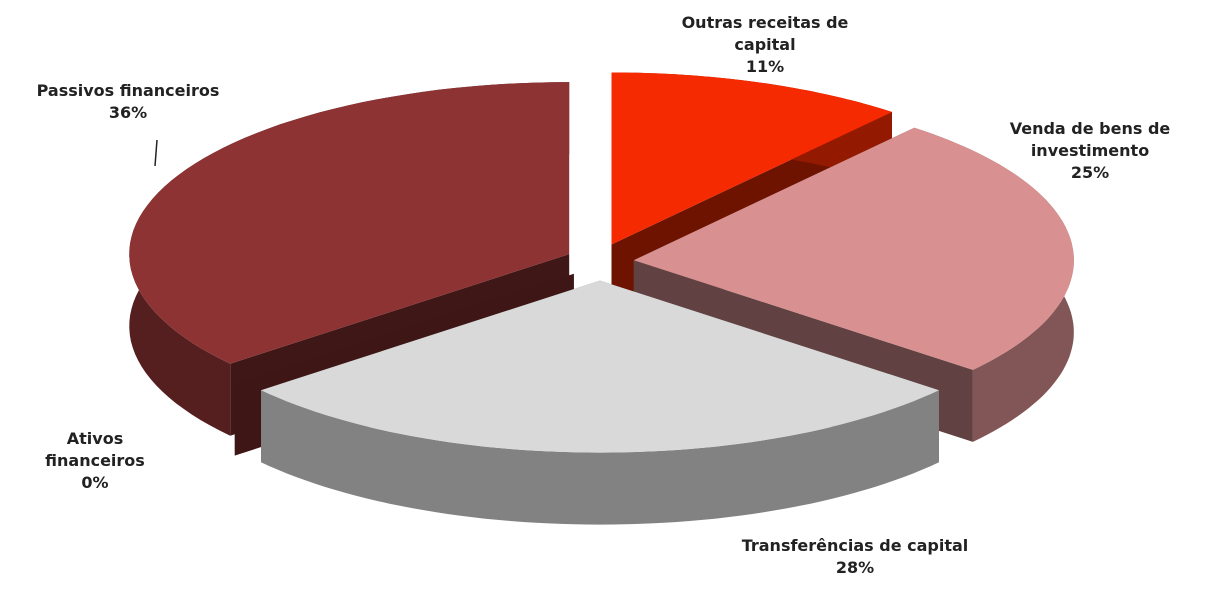 This screenshot has height=604, width=1212. What do you see at coordinates (128, 112) in the screenshot?
I see `value-label: 36%` at bounding box center [128, 112].